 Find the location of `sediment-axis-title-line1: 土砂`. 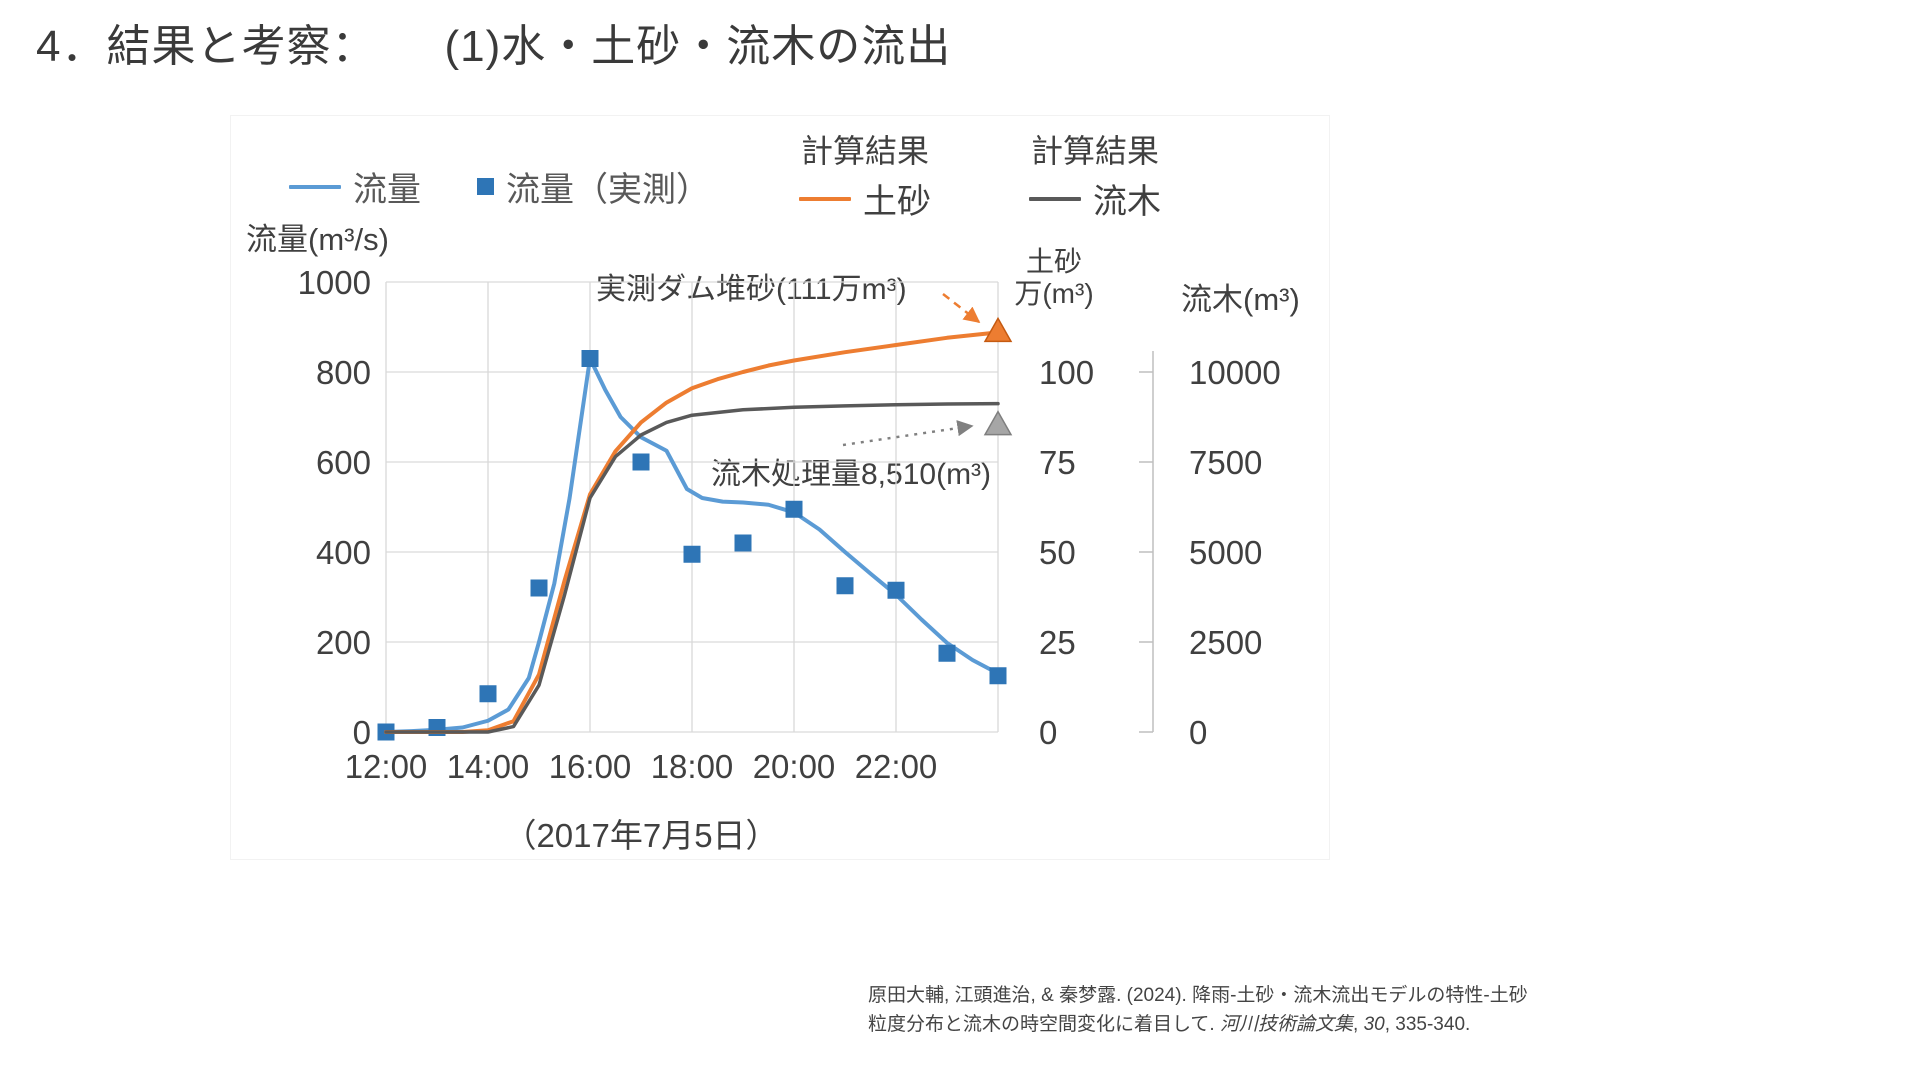

sediment-axis-title-line1: 土砂 is located at coordinates (1053, 261).